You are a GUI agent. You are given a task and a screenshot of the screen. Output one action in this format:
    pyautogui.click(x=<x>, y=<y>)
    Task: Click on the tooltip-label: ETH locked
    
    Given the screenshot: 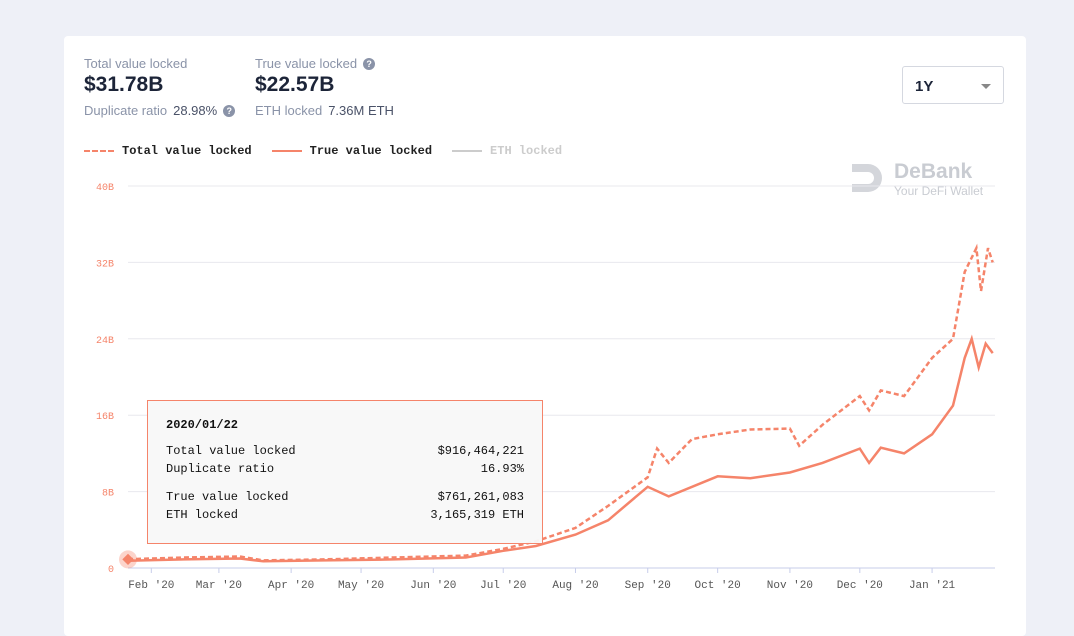 What is the action you would take?
    pyautogui.click(x=202, y=517)
    